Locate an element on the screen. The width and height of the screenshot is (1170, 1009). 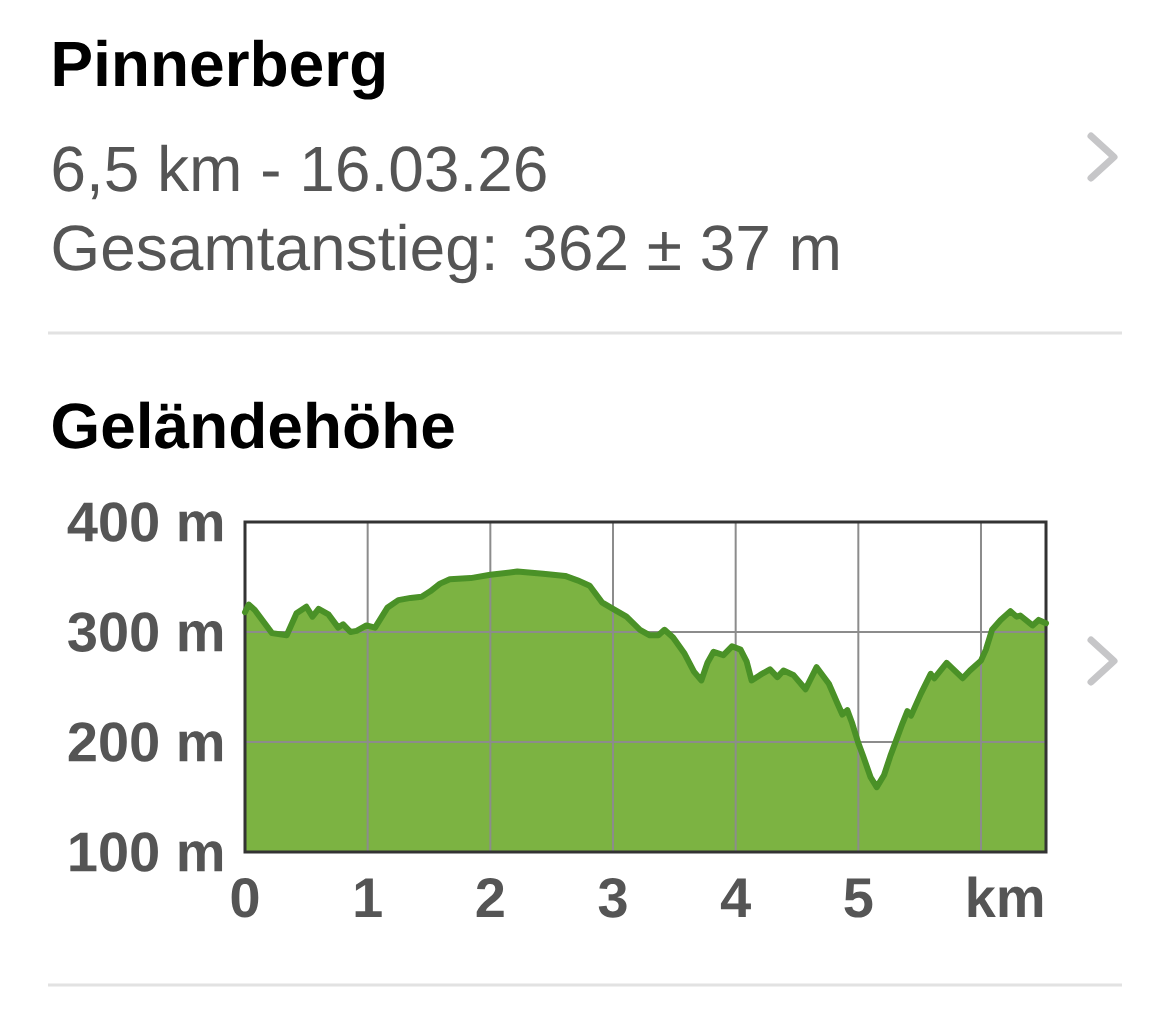
y-tick-label: 100 m is located at coordinates (146, 852).